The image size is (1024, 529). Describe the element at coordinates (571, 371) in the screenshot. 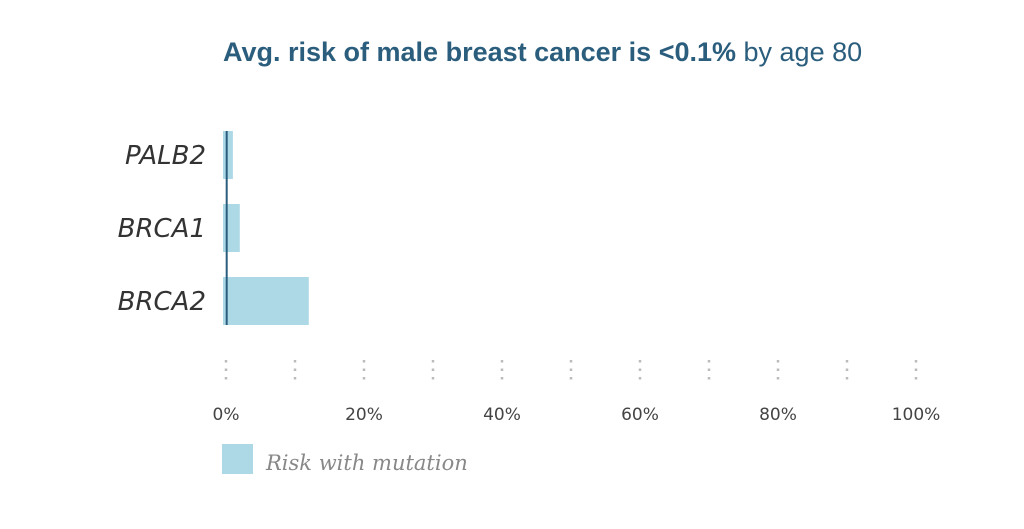

I see `grid-layer` at that location.